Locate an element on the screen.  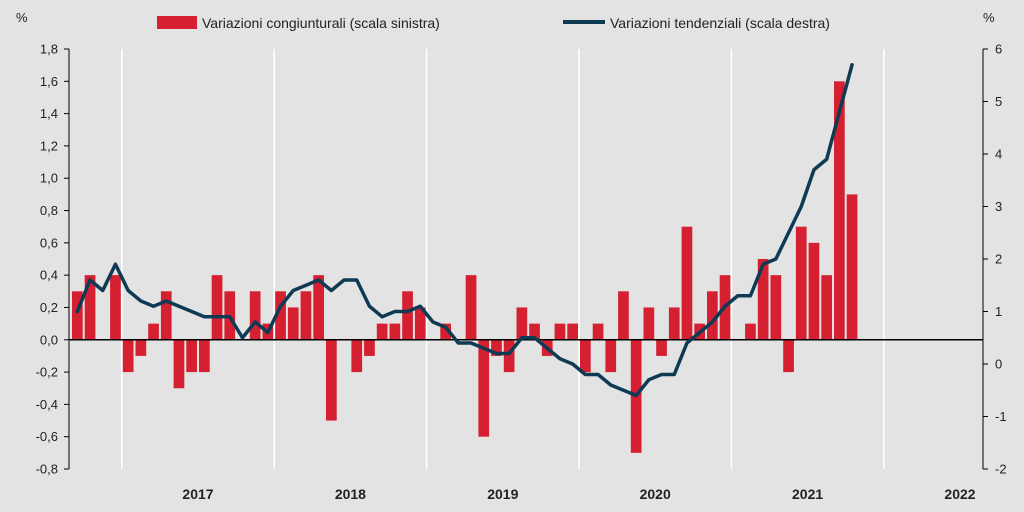
y-left-tick-label: 1,8 is located at coordinates (49, 49).